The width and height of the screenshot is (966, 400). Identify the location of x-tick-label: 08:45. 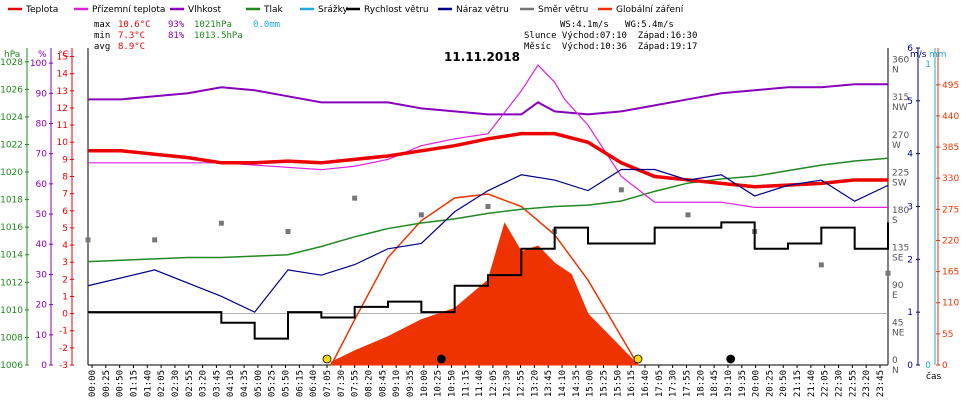
(383, 383).